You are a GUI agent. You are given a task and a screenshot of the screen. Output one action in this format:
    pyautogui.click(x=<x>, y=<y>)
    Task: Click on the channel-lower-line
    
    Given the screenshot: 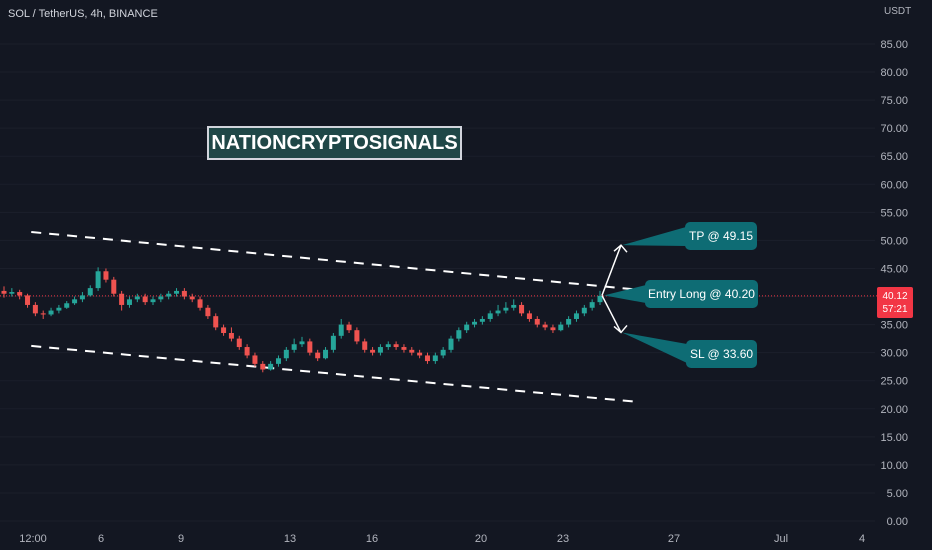 What is the action you would take?
    pyautogui.click(x=335, y=374)
    